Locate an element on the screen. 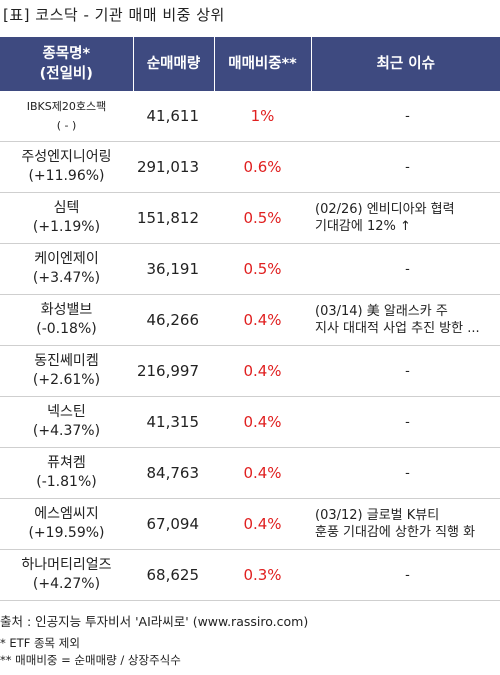  net-volume: 291,013 is located at coordinates (173, 167).